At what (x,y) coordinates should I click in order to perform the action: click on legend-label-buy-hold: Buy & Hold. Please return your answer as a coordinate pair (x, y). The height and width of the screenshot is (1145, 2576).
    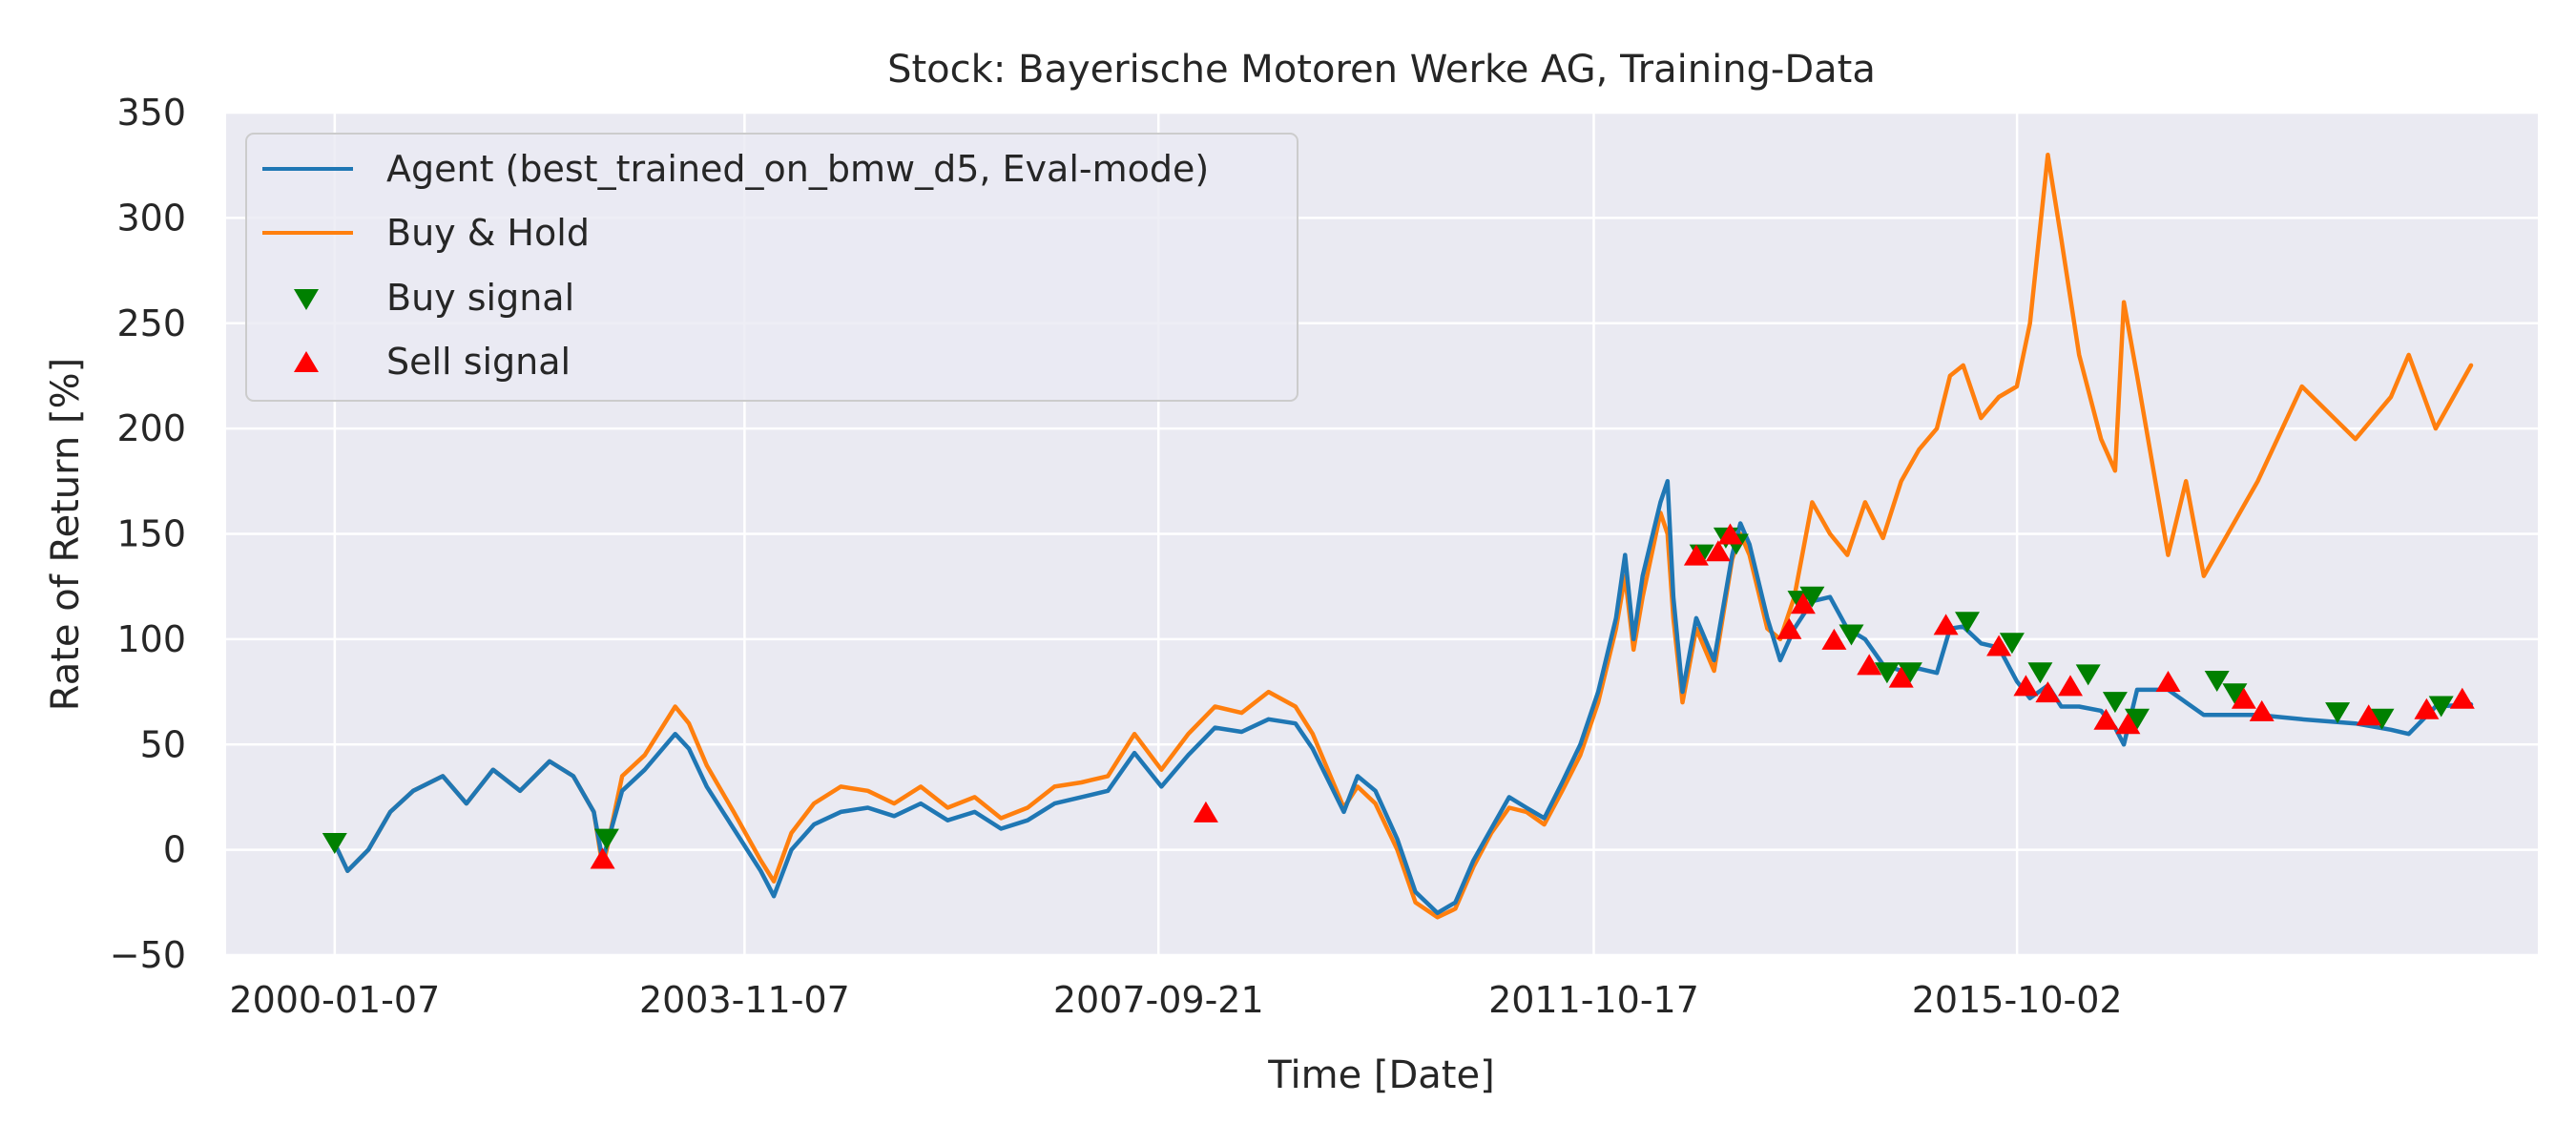
    Looking at the image, I should click on (488, 233).